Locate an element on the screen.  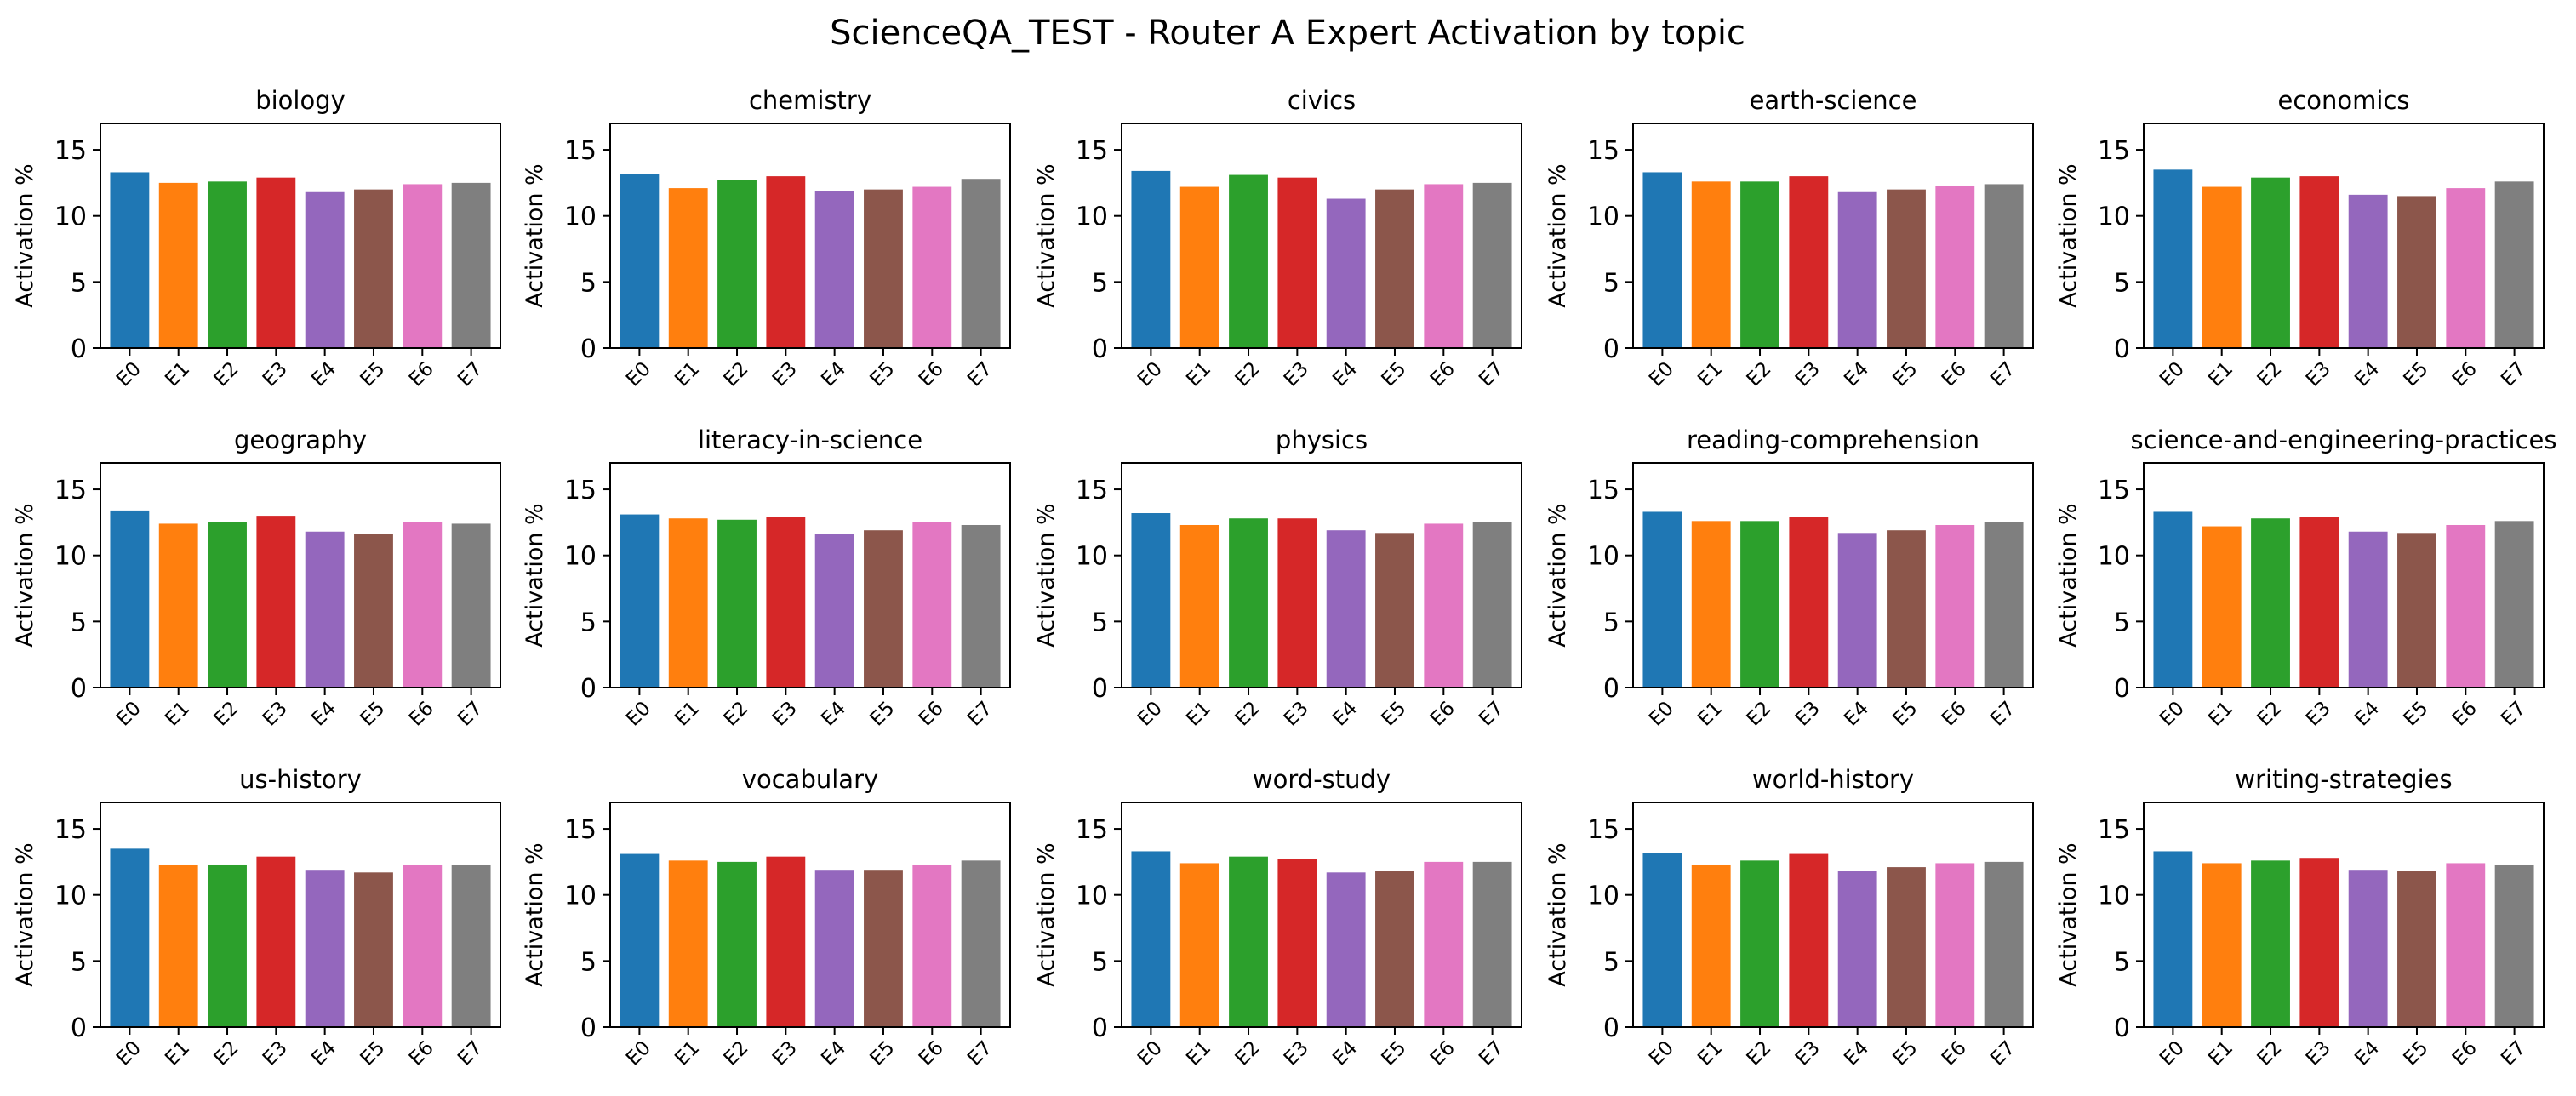
subplot-title: vocabulary is located at coordinates (810, 779).